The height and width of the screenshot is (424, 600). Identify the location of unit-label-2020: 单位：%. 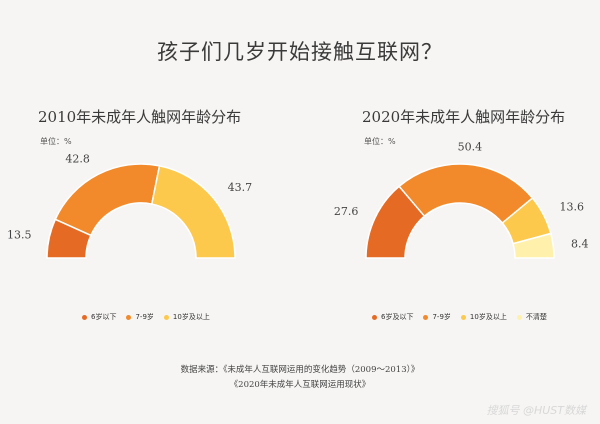
(380, 141).